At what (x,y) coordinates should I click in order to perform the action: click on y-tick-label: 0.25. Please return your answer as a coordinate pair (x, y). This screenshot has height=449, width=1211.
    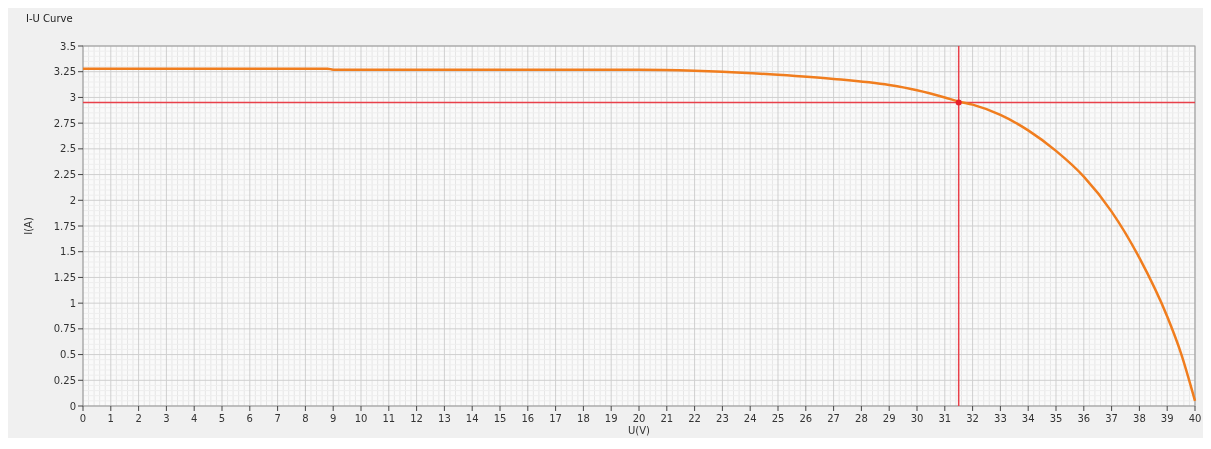
    Looking at the image, I should click on (64, 380).